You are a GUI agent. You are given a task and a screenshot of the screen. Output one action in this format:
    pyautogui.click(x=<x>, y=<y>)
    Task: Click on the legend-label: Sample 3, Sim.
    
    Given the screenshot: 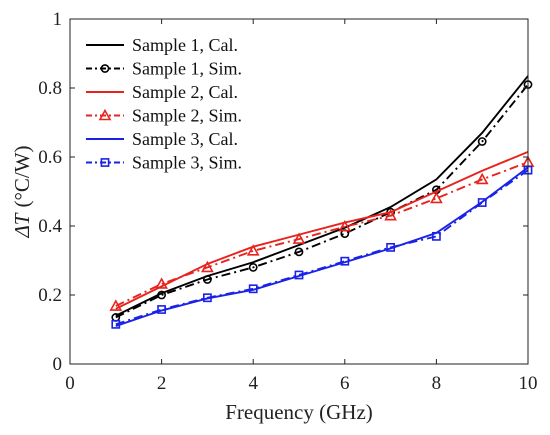 What is the action you would take?
    pyautogui.click(x=187, y=163)
    